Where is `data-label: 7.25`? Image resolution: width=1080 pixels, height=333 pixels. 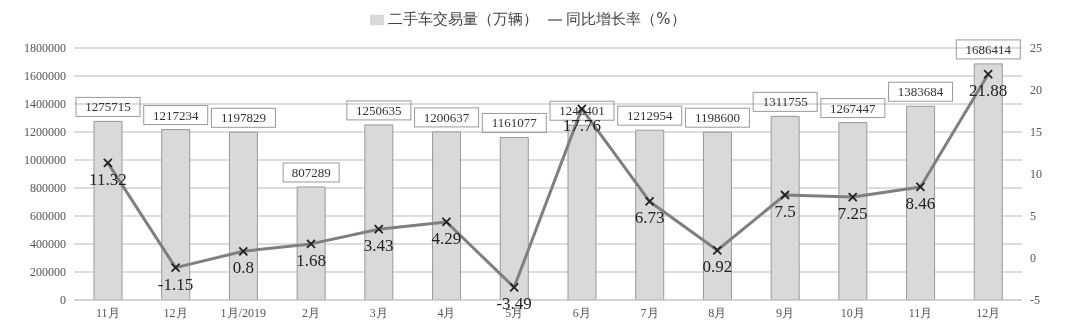
data-label: 7.25 is located at coordinates (852, 214).